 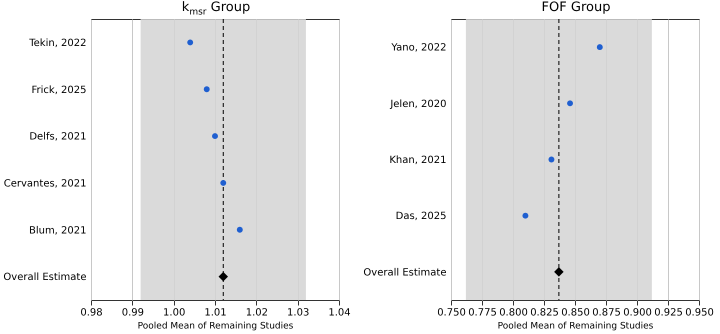 I want to click on y-tick-label: Khan, 2021, so click(x=417, y=160).